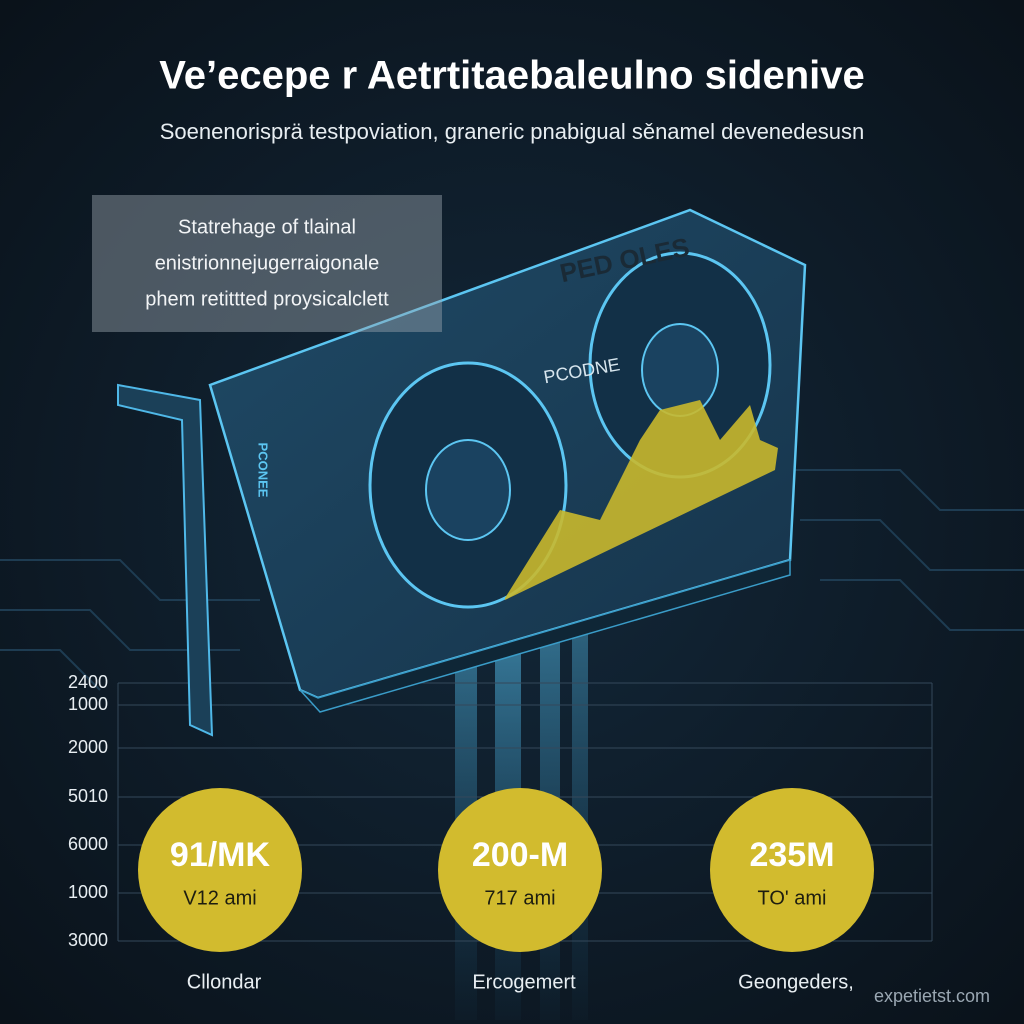 The width and height of the screenshot is (1024, 1024). I want to click on axis-label: 5010, so click(88, 796).